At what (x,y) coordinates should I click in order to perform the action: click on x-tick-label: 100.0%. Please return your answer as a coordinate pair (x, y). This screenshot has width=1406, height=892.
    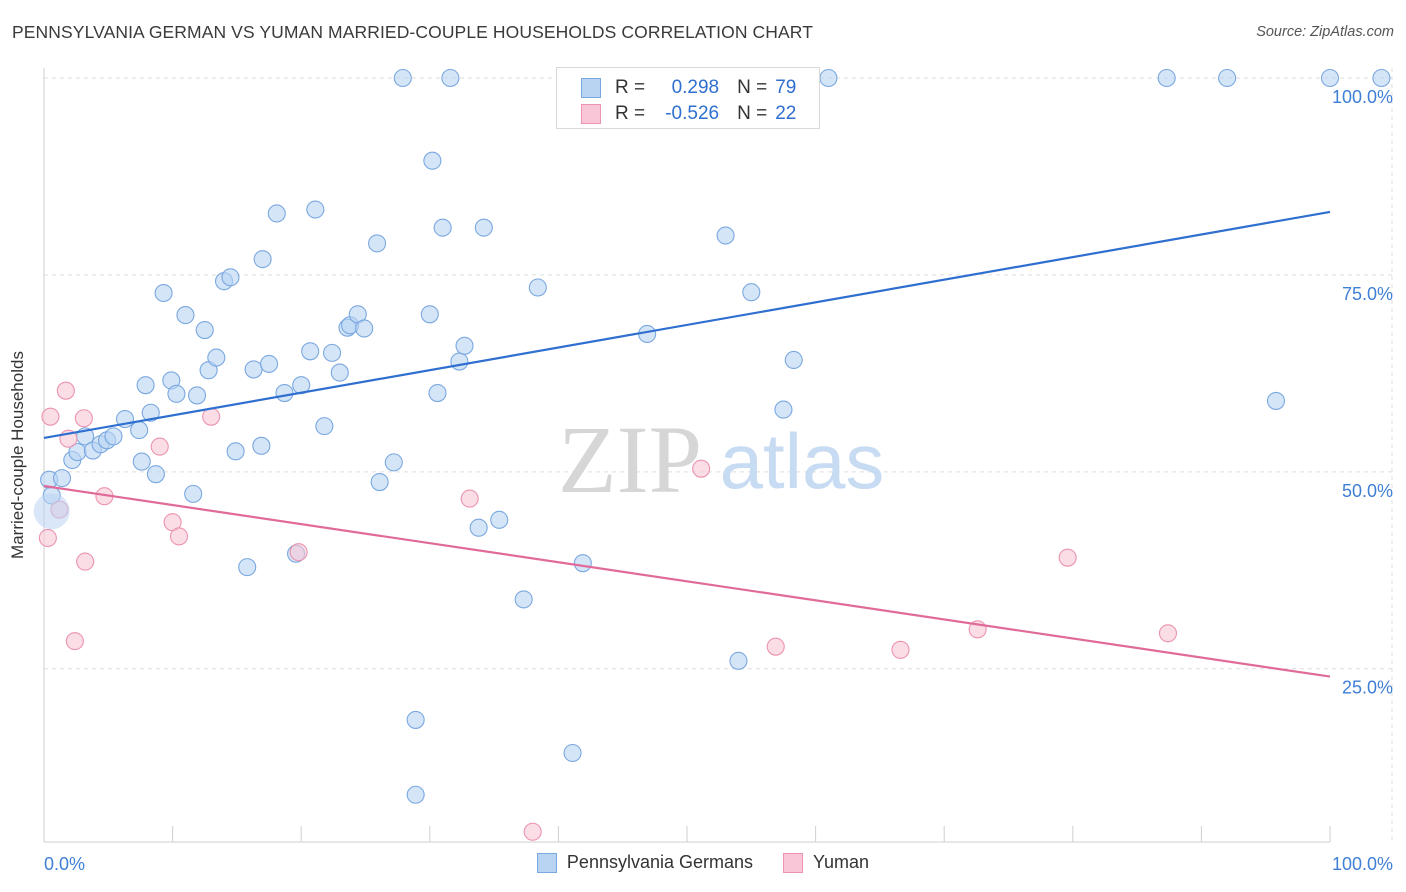
    Looking at the image, I should click on (1362, 864).